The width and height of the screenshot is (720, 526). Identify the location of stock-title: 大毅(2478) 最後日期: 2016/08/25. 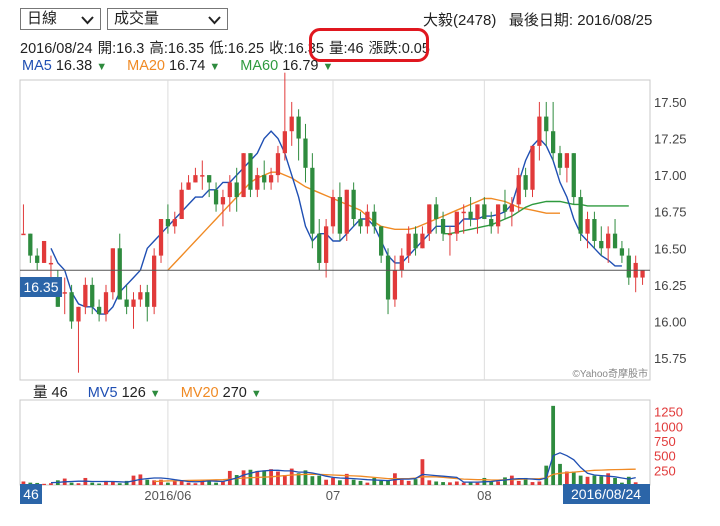
(537, 19).